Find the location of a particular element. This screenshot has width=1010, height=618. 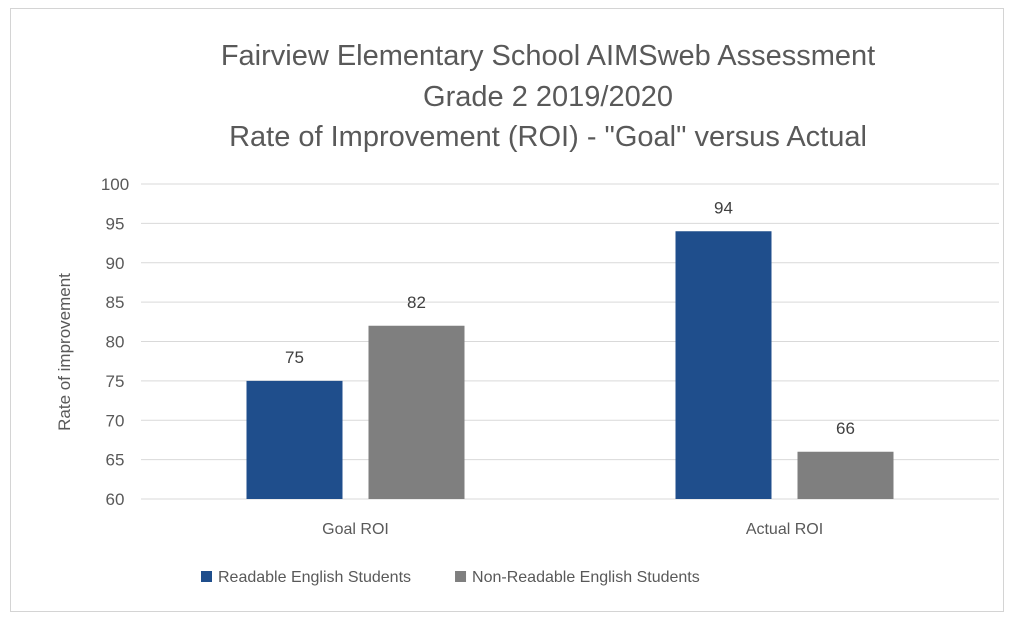

legend-label: Non-Readable English Students is located at coordinates (586, 577).